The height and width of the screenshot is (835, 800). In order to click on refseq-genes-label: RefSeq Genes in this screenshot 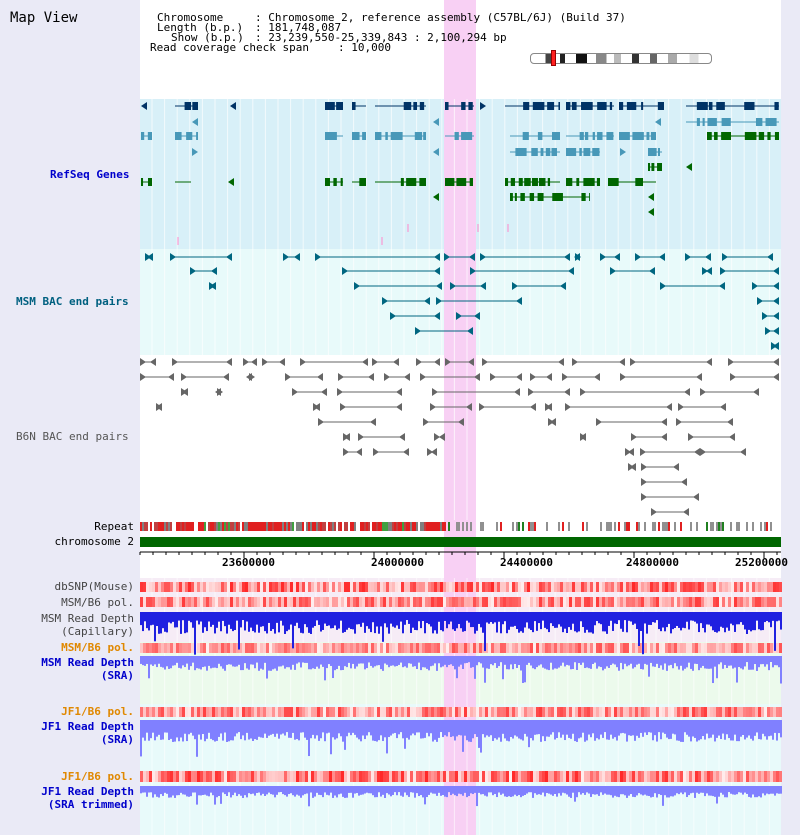, I will do `click(90, 174)`.